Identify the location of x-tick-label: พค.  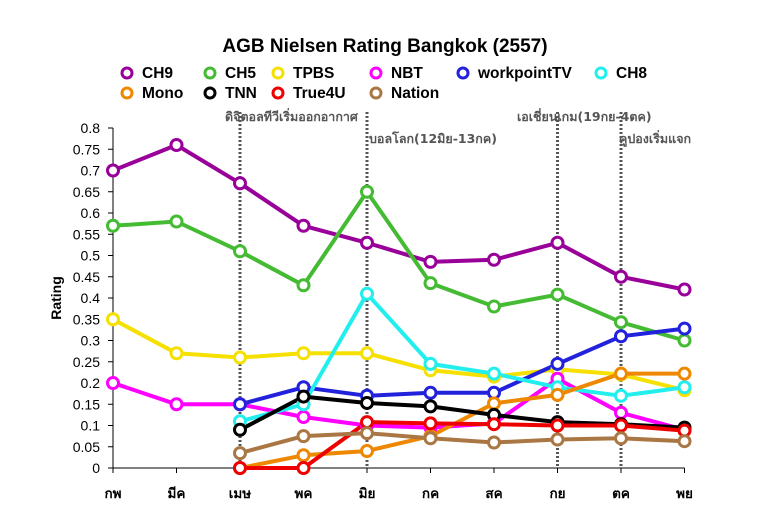
(304, 494).